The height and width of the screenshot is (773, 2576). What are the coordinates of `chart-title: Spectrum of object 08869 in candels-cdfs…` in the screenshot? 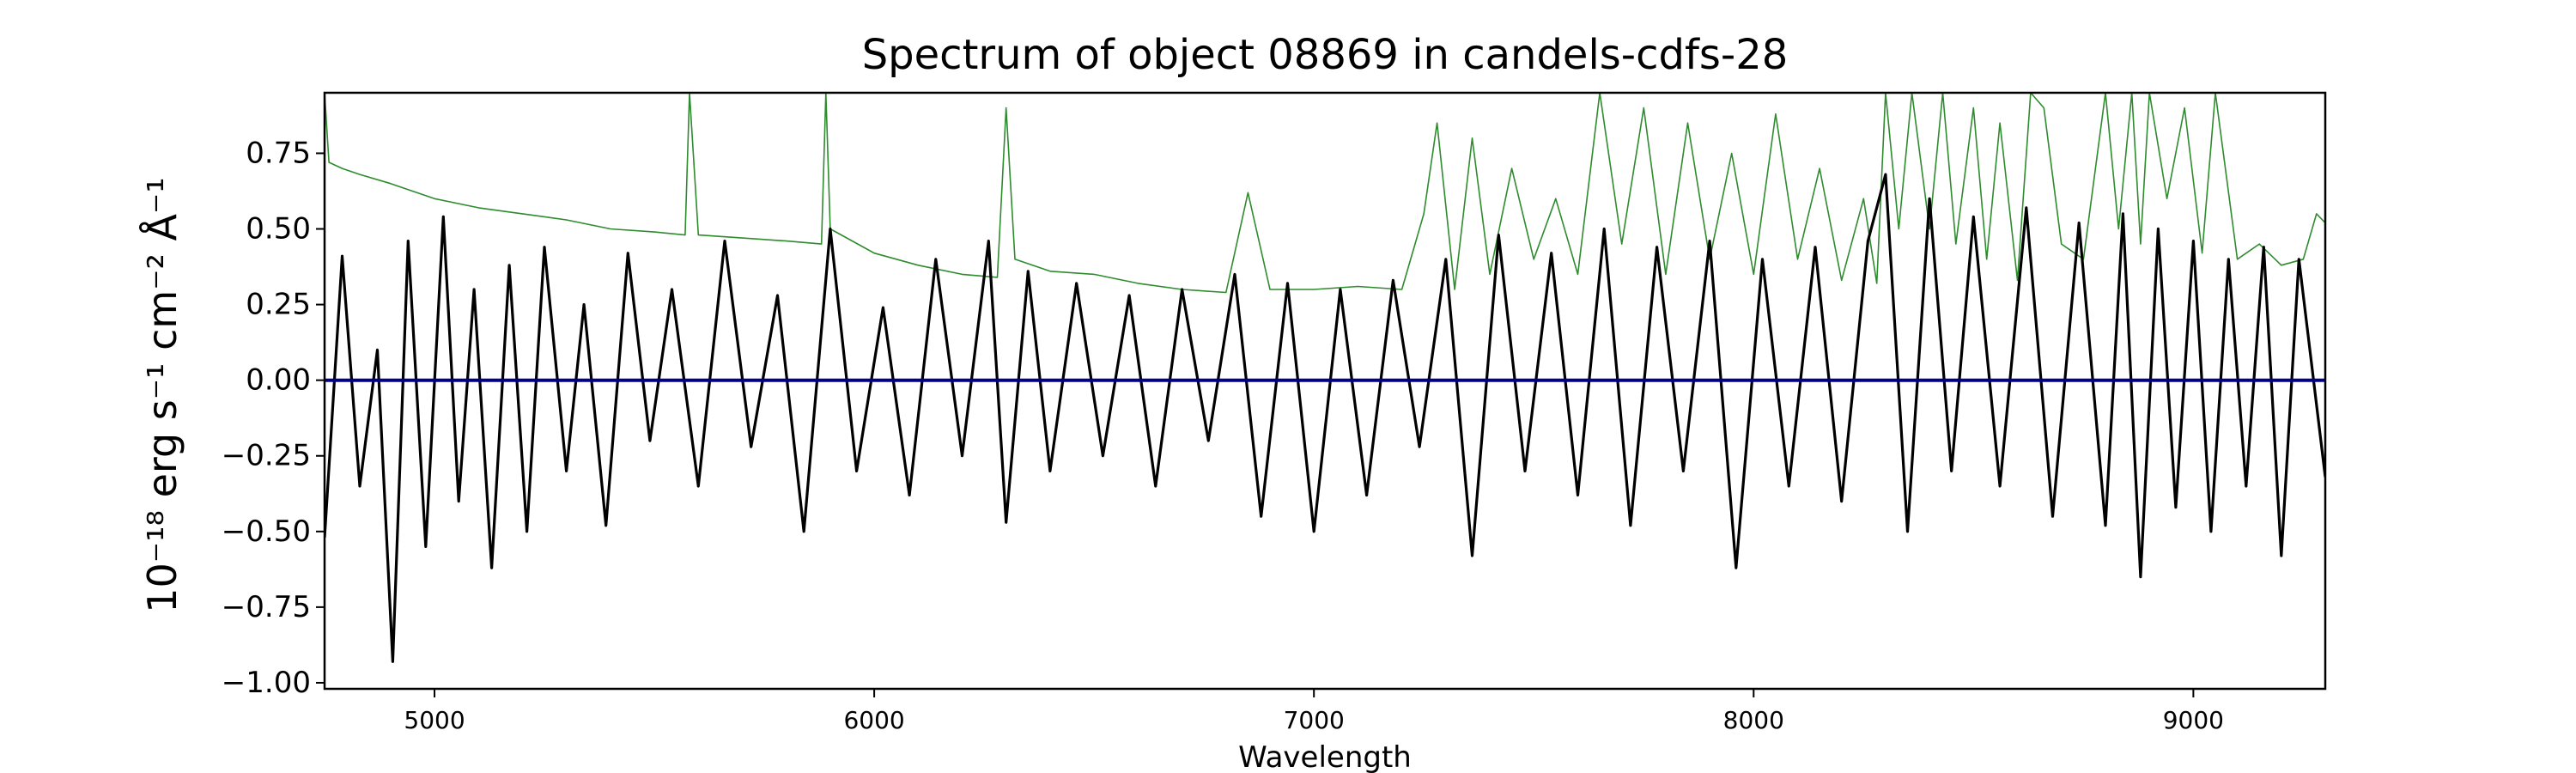 It's located at (1325, 55).